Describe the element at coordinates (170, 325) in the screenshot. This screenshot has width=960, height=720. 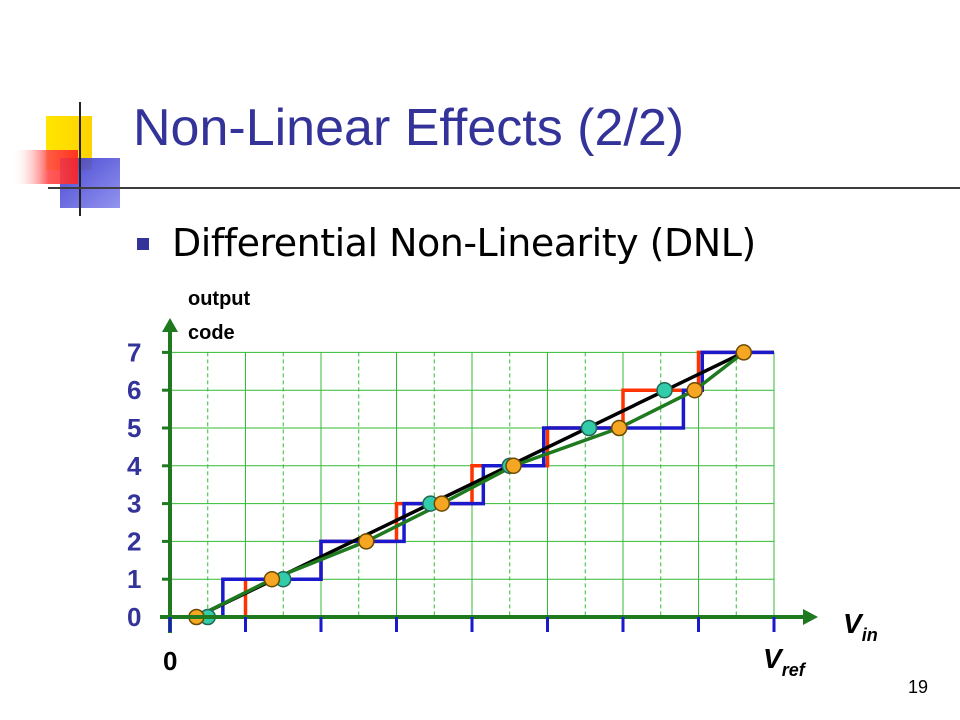
I see `y-axis-arrow-icon` at that location.